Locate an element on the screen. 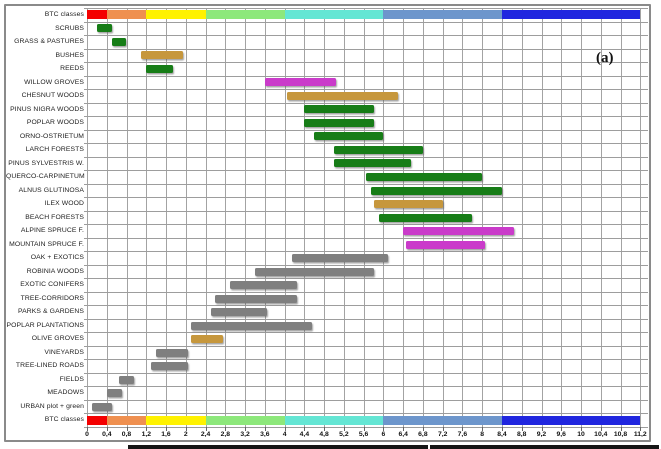 The width and height of the screenshot is (661, 449). row-label: OLIVE GROVES is located at coordinates (57, 339).